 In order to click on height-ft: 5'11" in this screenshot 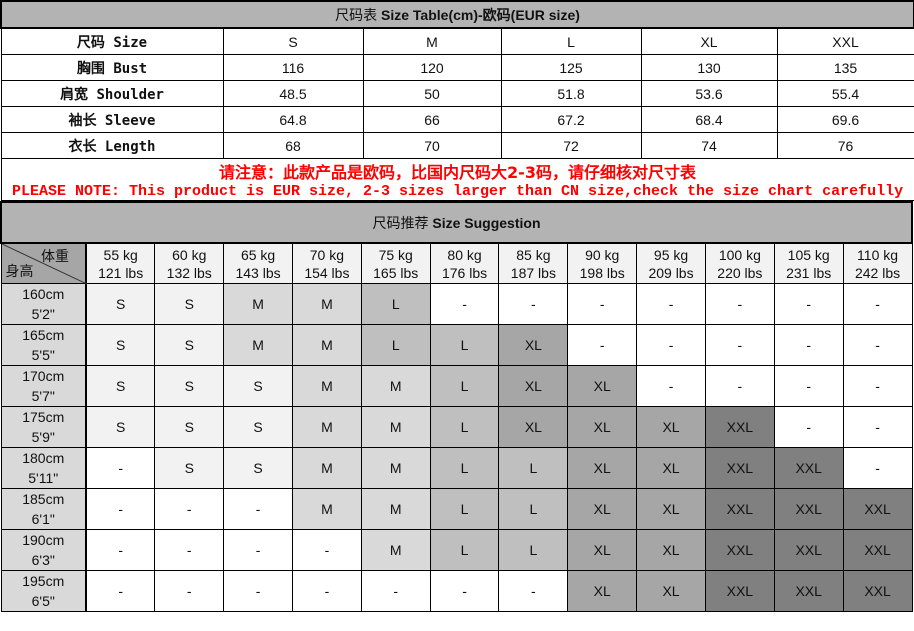, I will do `click(43, 478)`.